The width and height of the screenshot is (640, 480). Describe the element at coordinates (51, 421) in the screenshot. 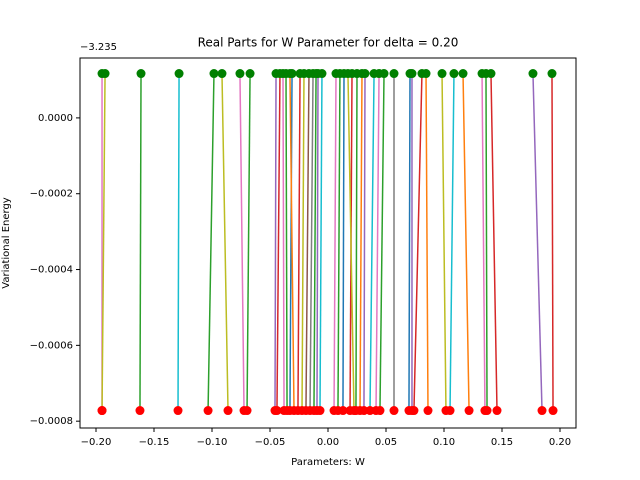

I see `y-tick-label: −0.0008` at that location.